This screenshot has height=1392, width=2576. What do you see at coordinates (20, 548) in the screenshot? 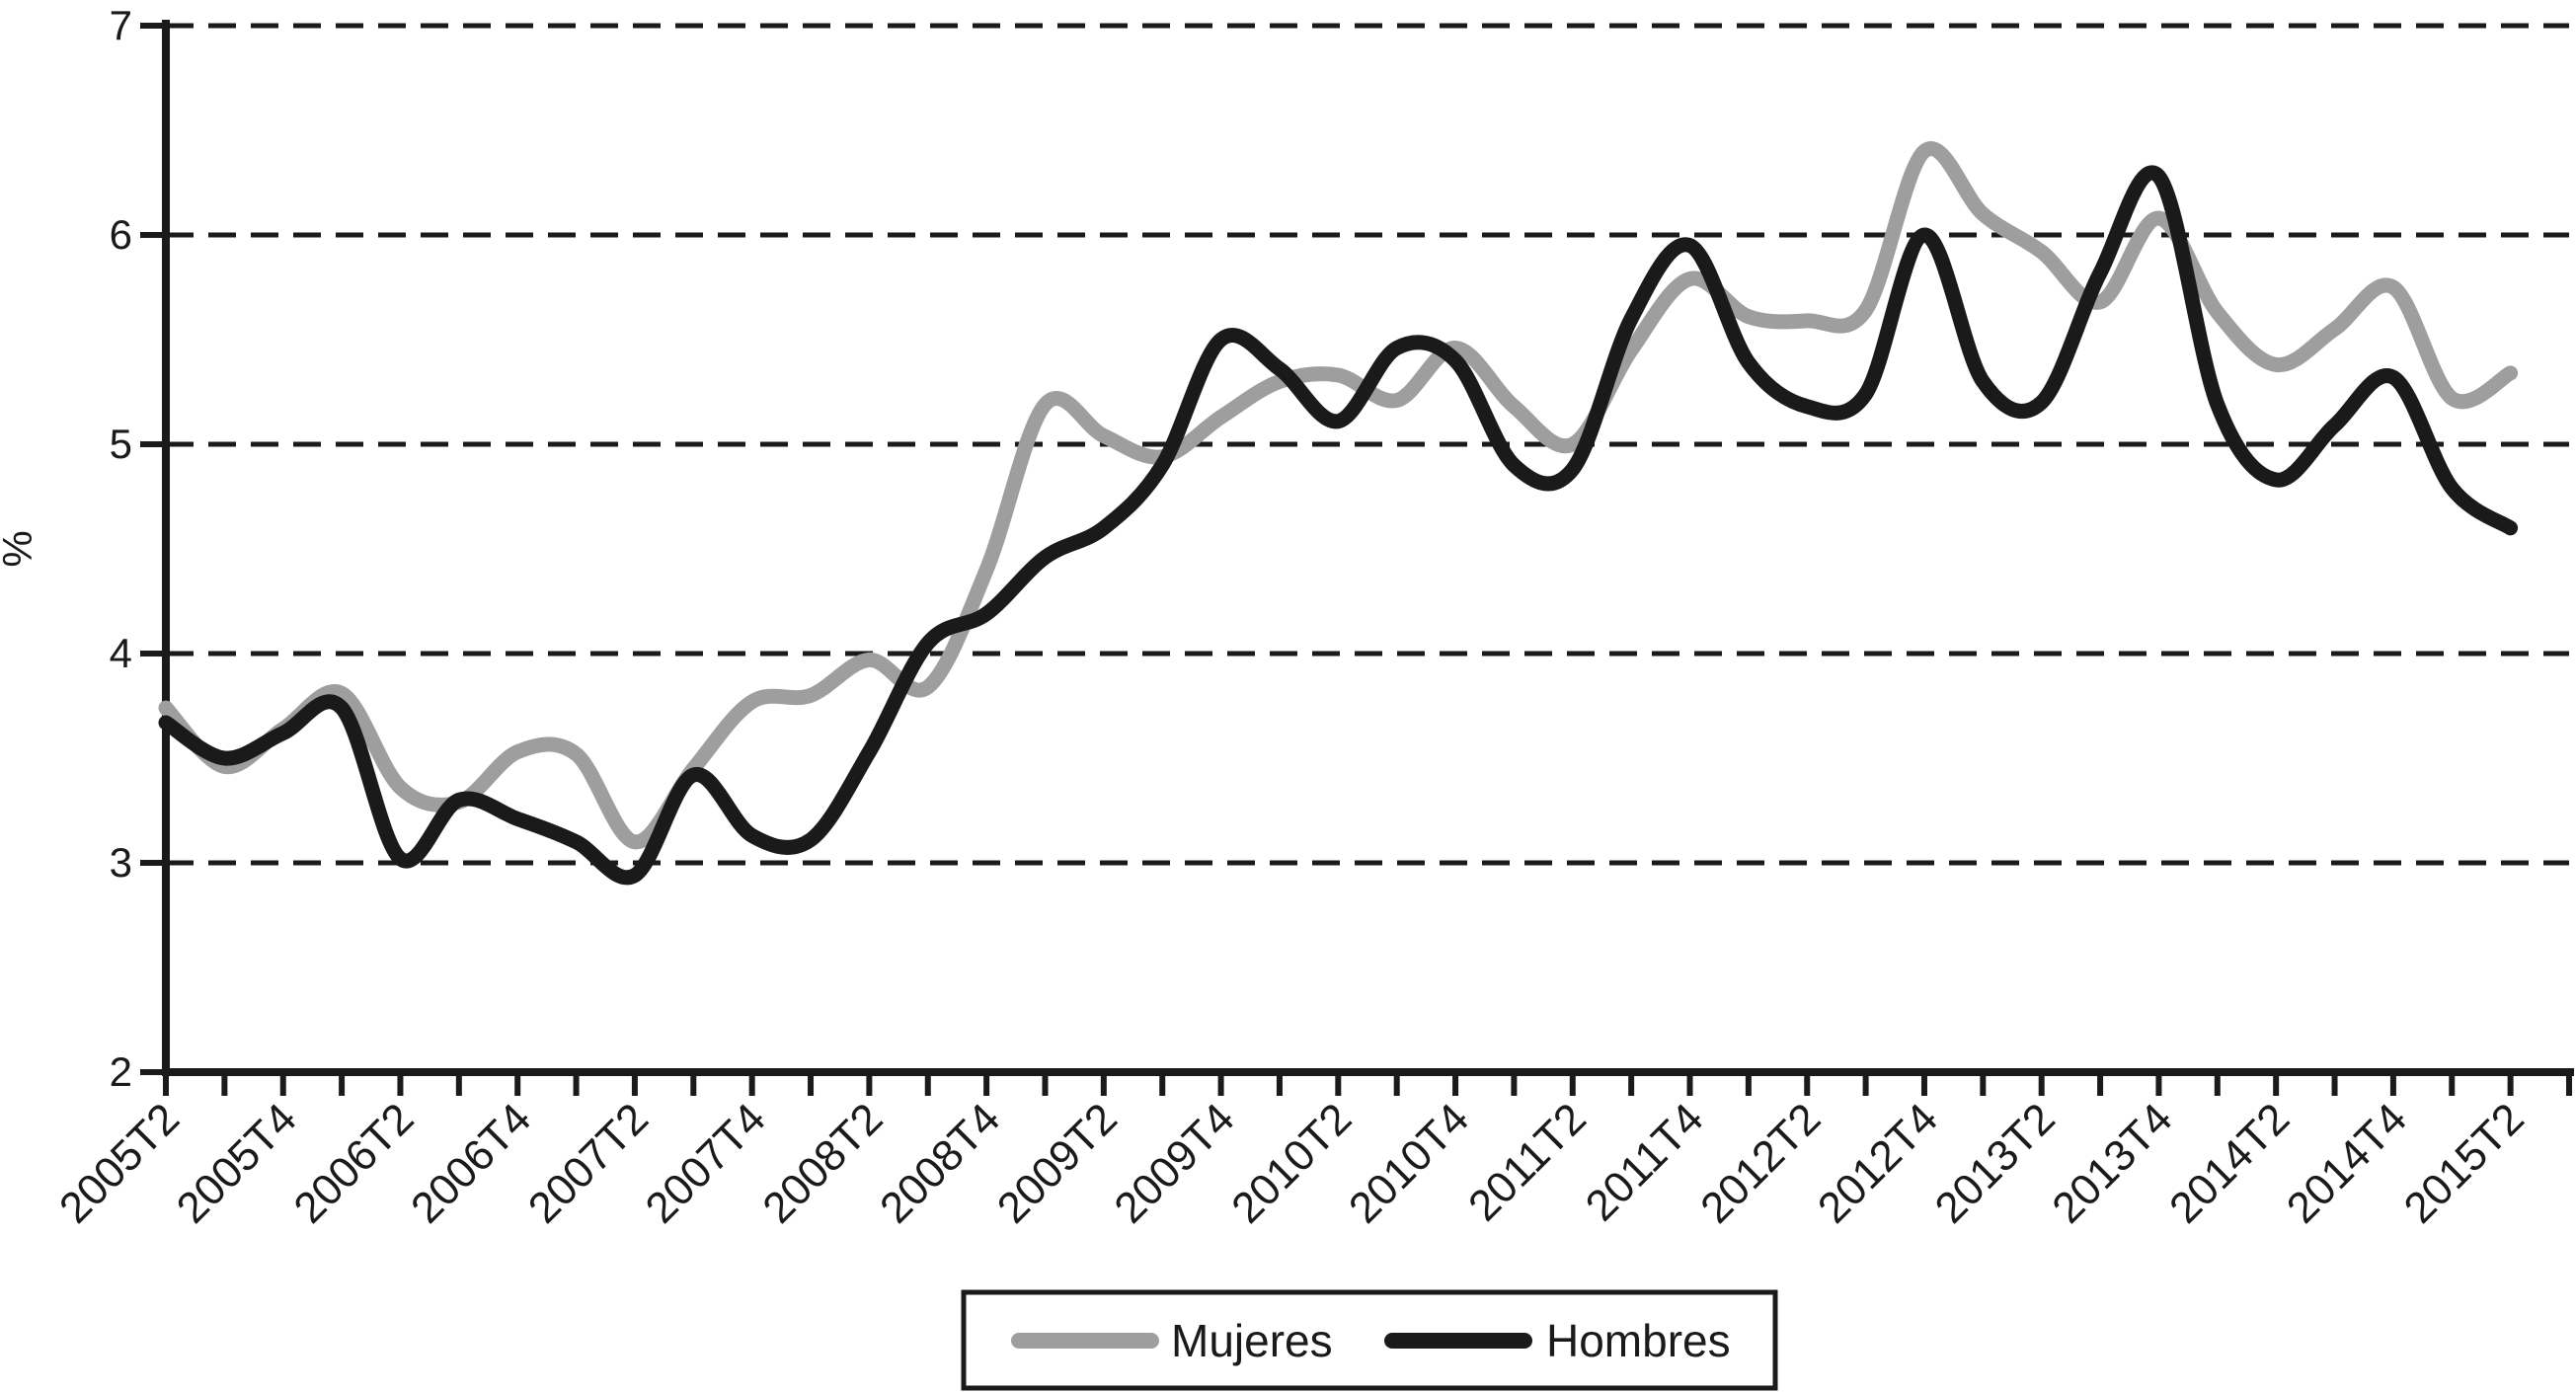
I see `y-axis-label: %` at bounding box center [20, 548].